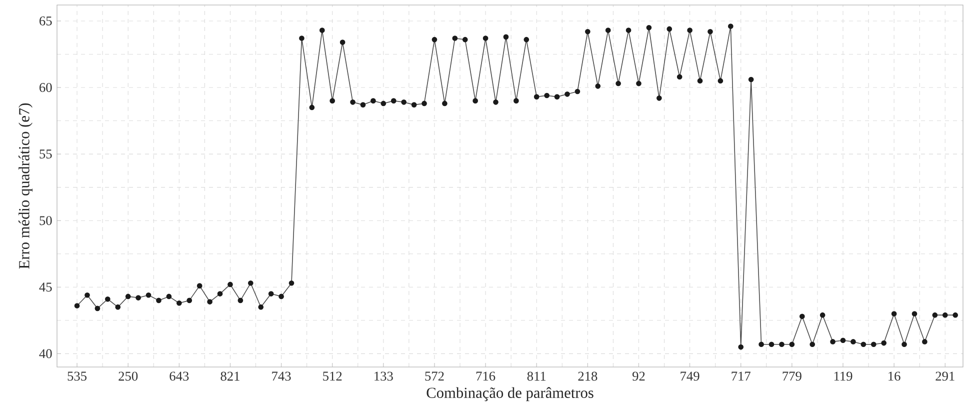 Image resolution: width=977 pixels, height=416 pixels. I want to click on y-tick-label: 45, so click(45, 287).